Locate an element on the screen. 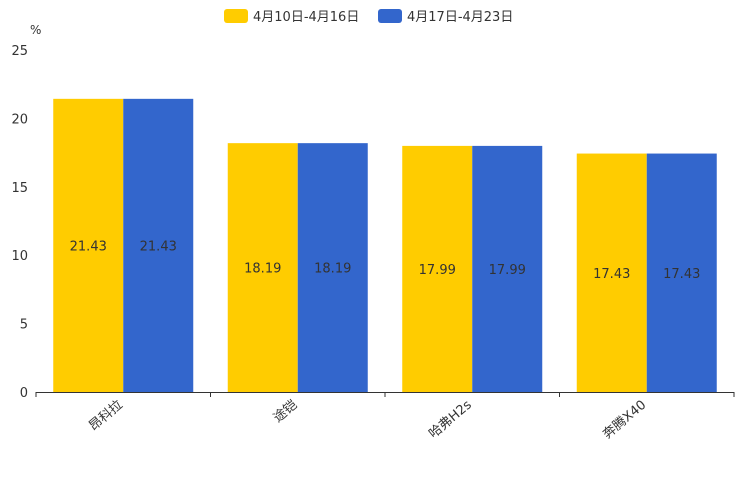 The height and width of the screenshot is (496, 744). y-tick-label: 5 is located at coordinates (24, 325).